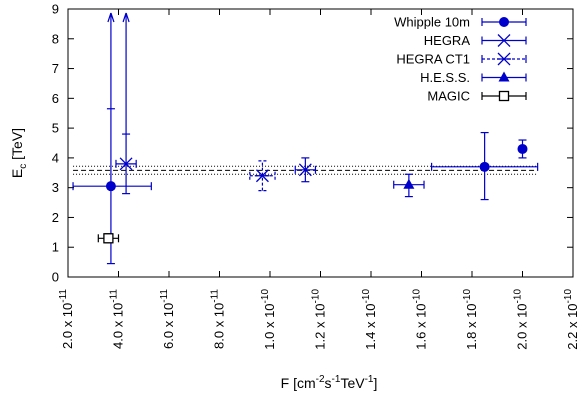 The height and width of the screenshot is (400, 582). I want to click on x-tick-label: 1.0 x 10-10, so click(268, 319).